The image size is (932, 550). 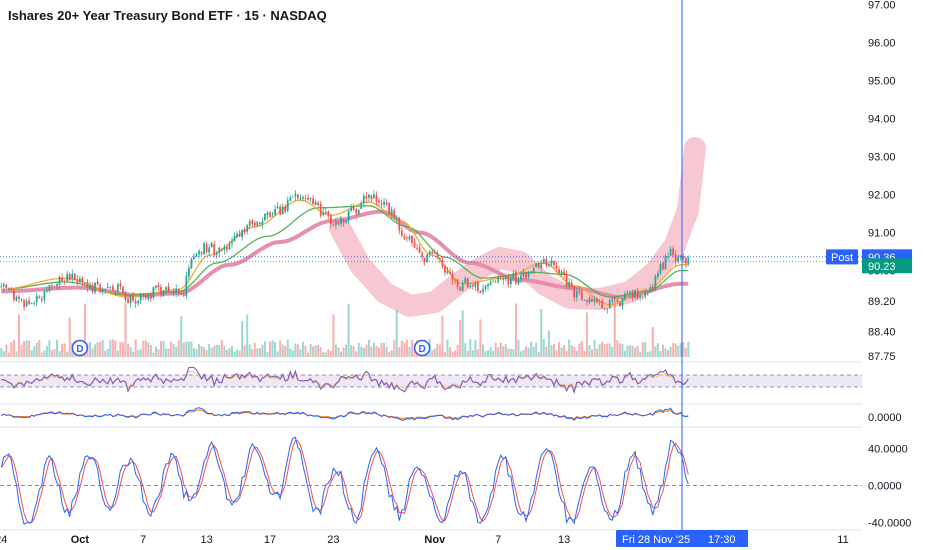 What do you see at coordinates (882, 267) in the screenshot?
I see `last-price-value: 90.23` at bounding box center [882, 267].